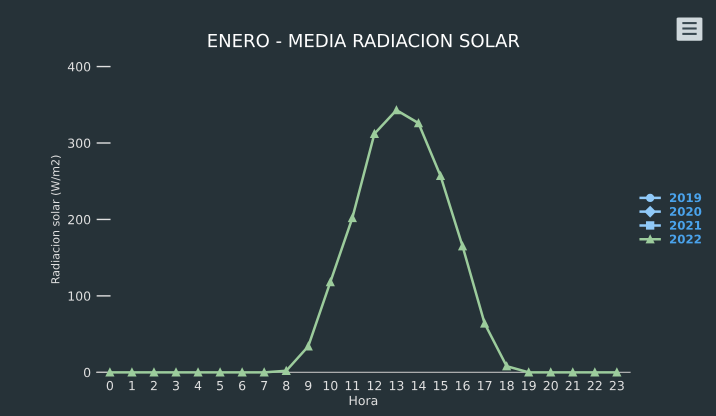 Image resolution: width=716 pixels, height=416 pixels. Describe the element at coordinates (551, 385) in the screenshot. I see `x-tick-label: 20` at that location.